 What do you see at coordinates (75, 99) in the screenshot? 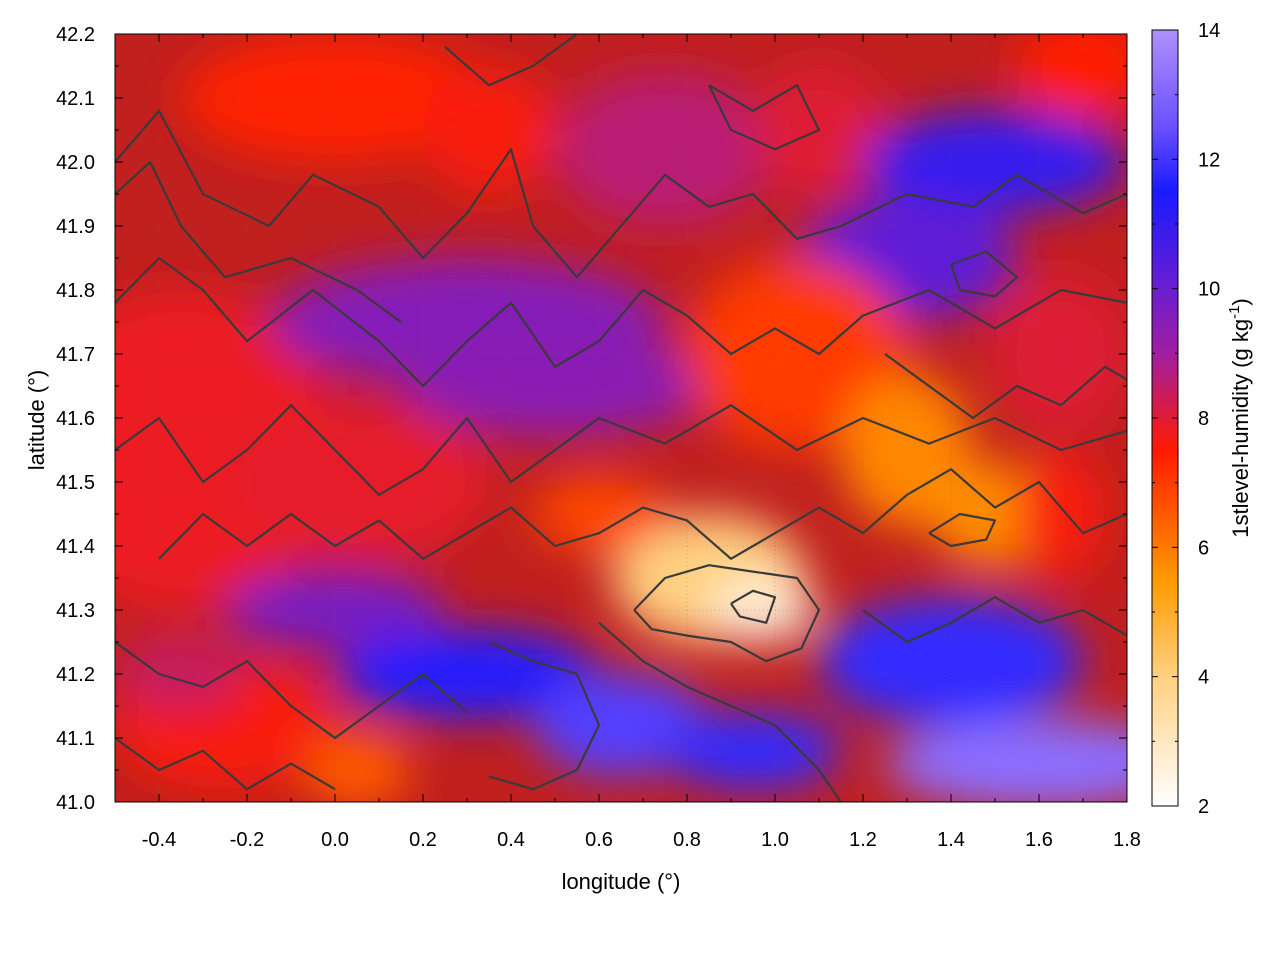
I see `y-tick-label: 42.1` at bounding box center [75, 99].